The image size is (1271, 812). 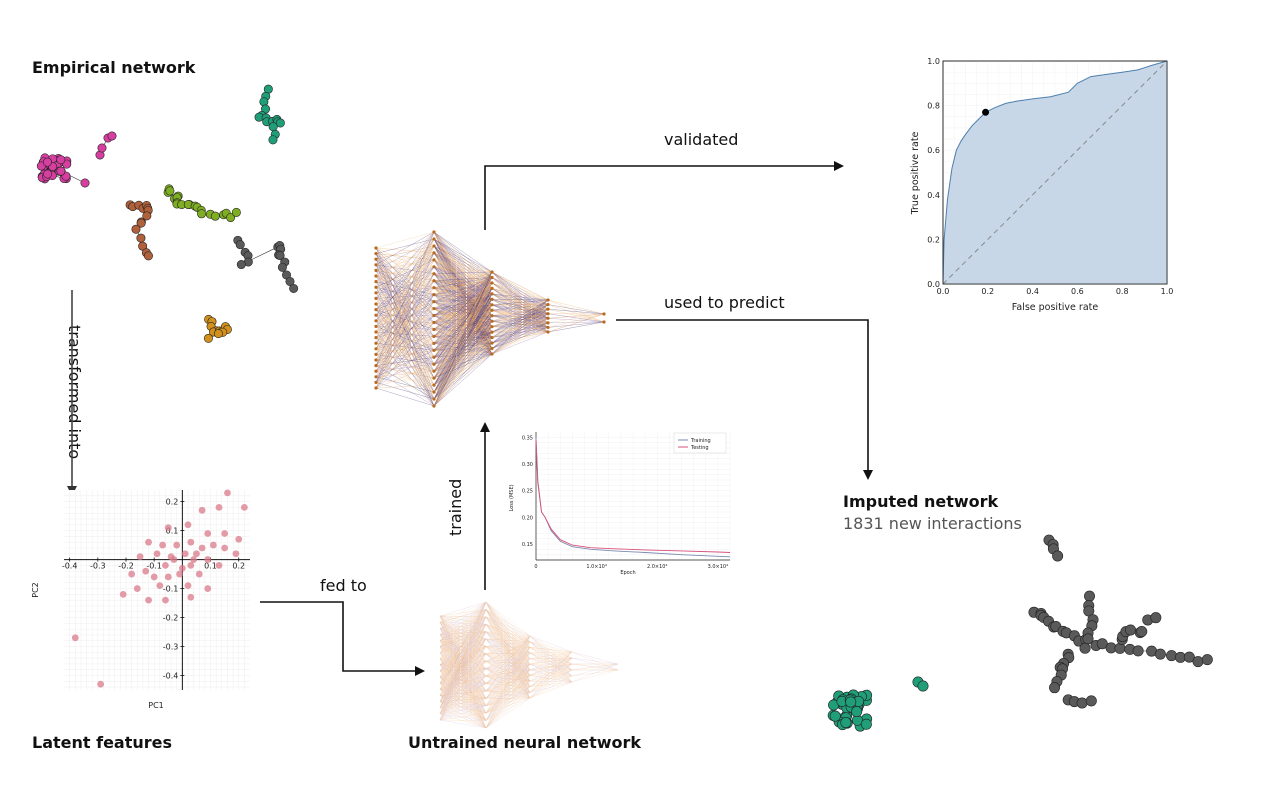 What do you see at coordinates (933, 239) in the screenshot?
I see `roc-ytick-label: 0.2` at bounding box center [933, 239].